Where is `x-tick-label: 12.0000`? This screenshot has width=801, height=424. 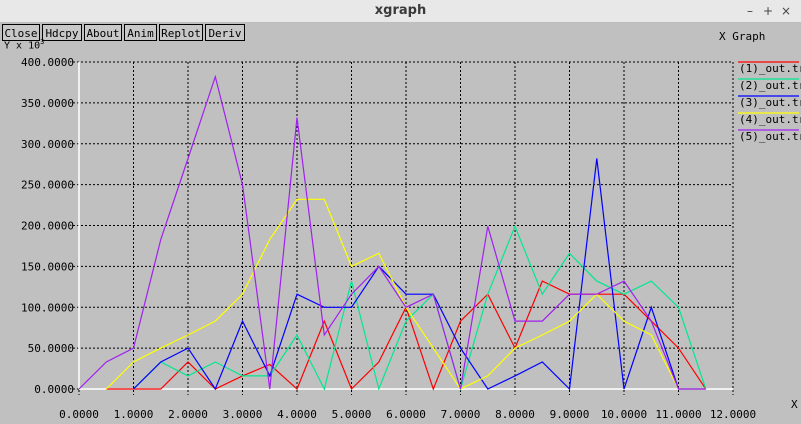
x-tick-label: 12.0000 is located at coordinates (733, 414).